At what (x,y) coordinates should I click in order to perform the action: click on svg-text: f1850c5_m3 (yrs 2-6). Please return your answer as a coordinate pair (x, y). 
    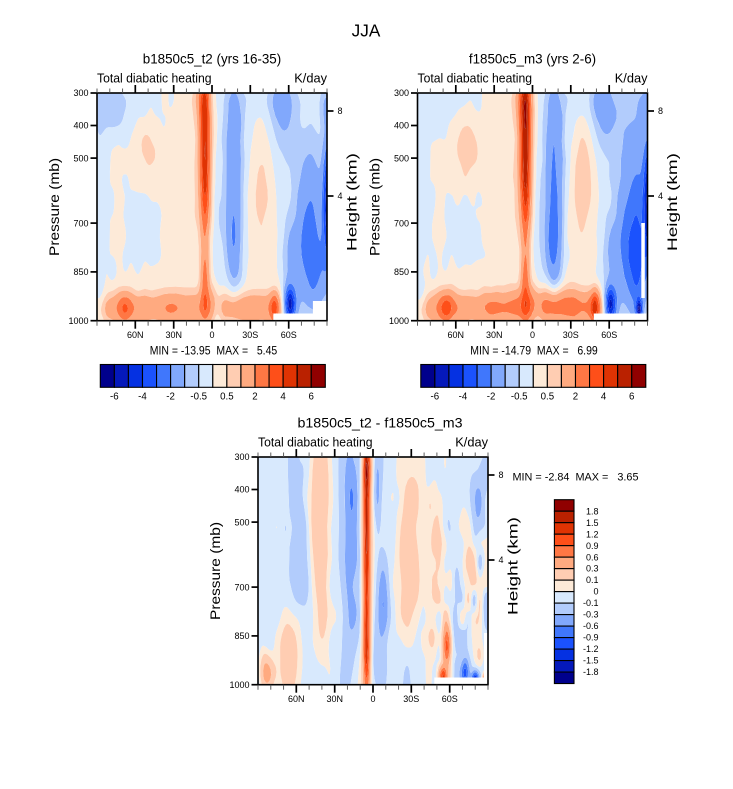
    Looking at the image, I should click on (532, 59).